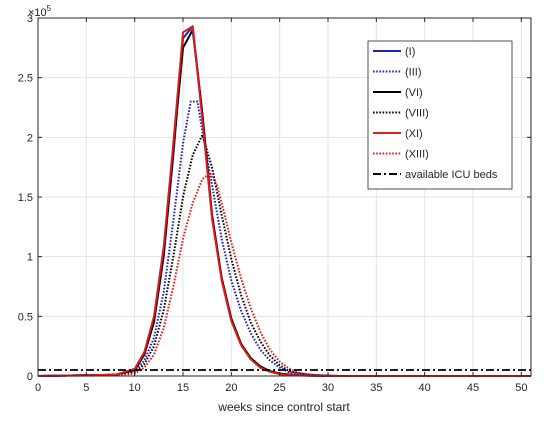 This screenshot has height=423, width=550. What do you see at coordinates (410, 52) in the screenshot?
I see `legend-label-0: (I)` at bounding box center [410, 52].